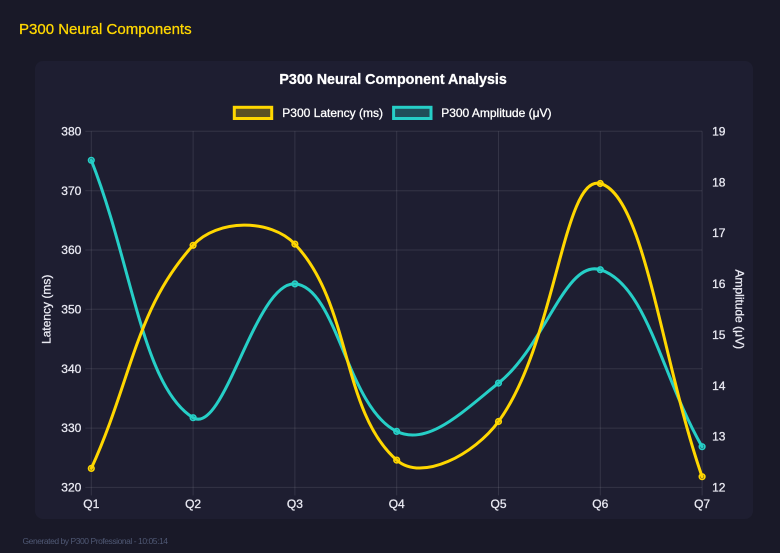 The width and height of the screenshot is (780, 553). I want to click on svg-text: Q3, so click(295, 504).